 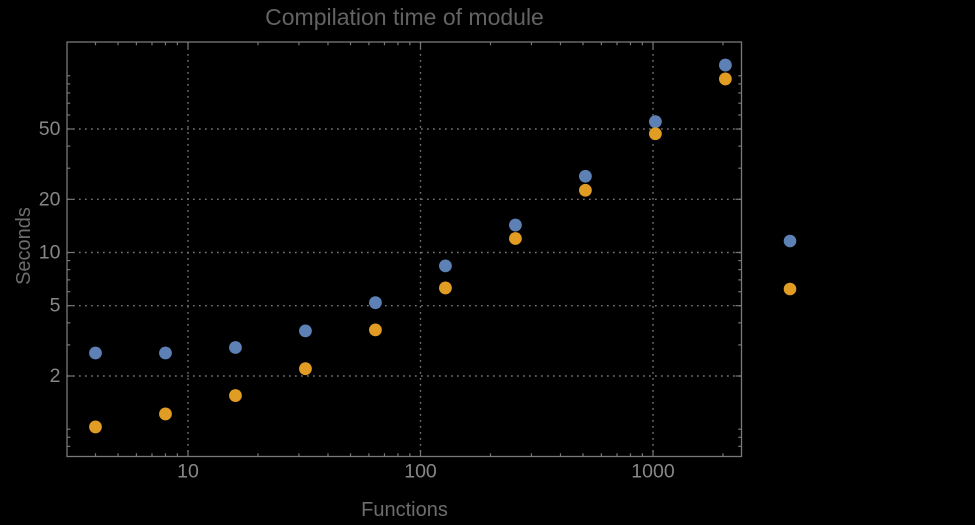 I want to click on chart-title: Compilation time of module, so click(x=404, y=17).